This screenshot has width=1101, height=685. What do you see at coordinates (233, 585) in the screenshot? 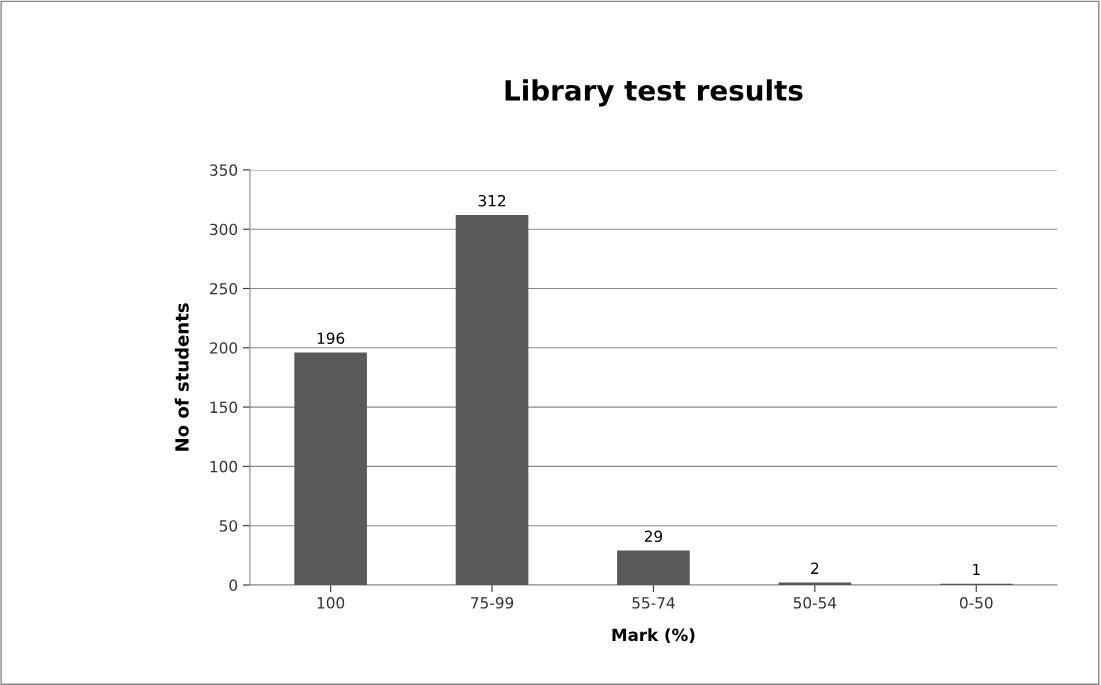
I see `y-tick-label: 0` at bounding box center [233, 585].